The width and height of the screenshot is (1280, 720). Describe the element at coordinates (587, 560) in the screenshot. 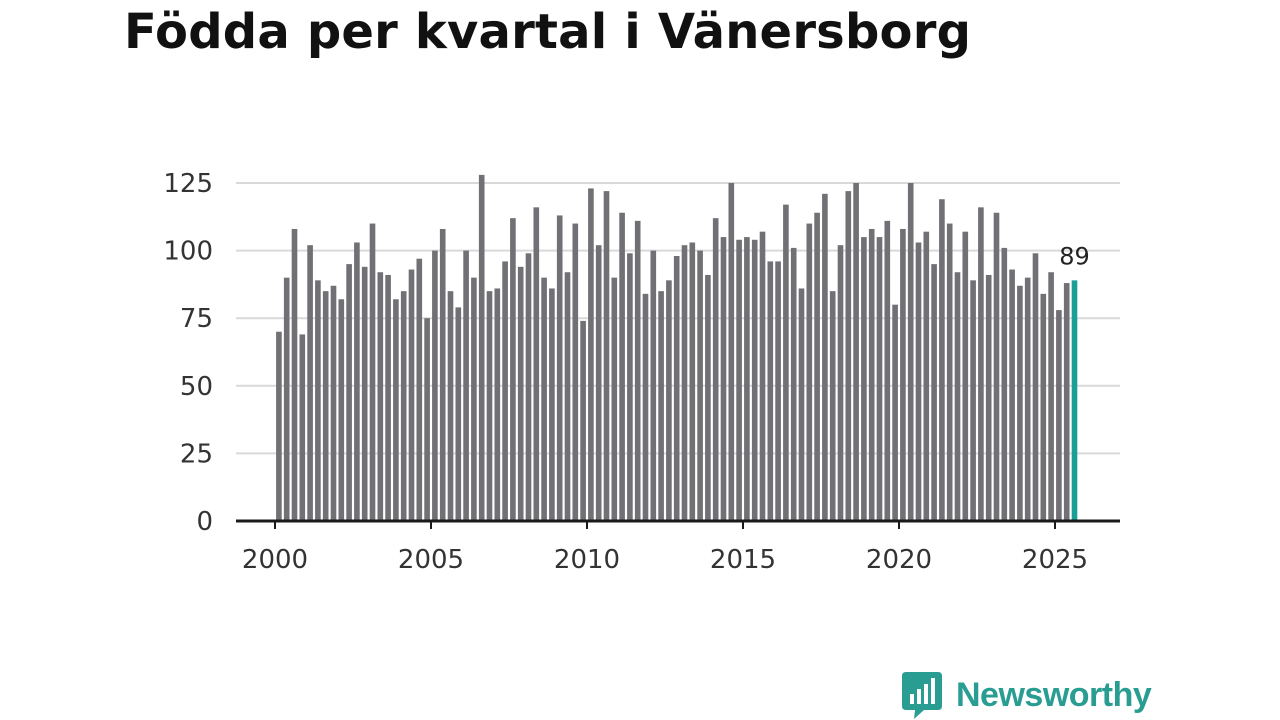

I see `x-tick-label: 2010` at that location.